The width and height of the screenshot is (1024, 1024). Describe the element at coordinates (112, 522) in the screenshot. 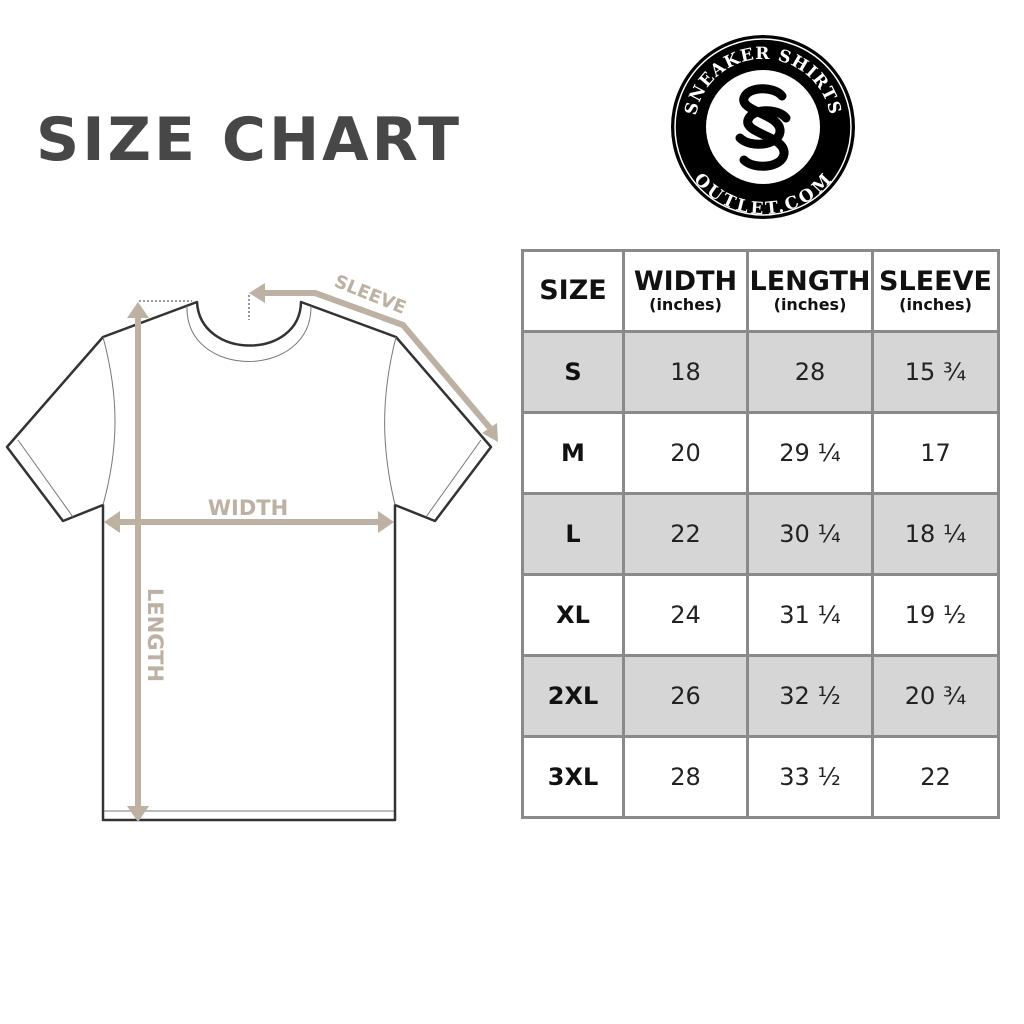

I see `width-arrow-left-icon` at that location.